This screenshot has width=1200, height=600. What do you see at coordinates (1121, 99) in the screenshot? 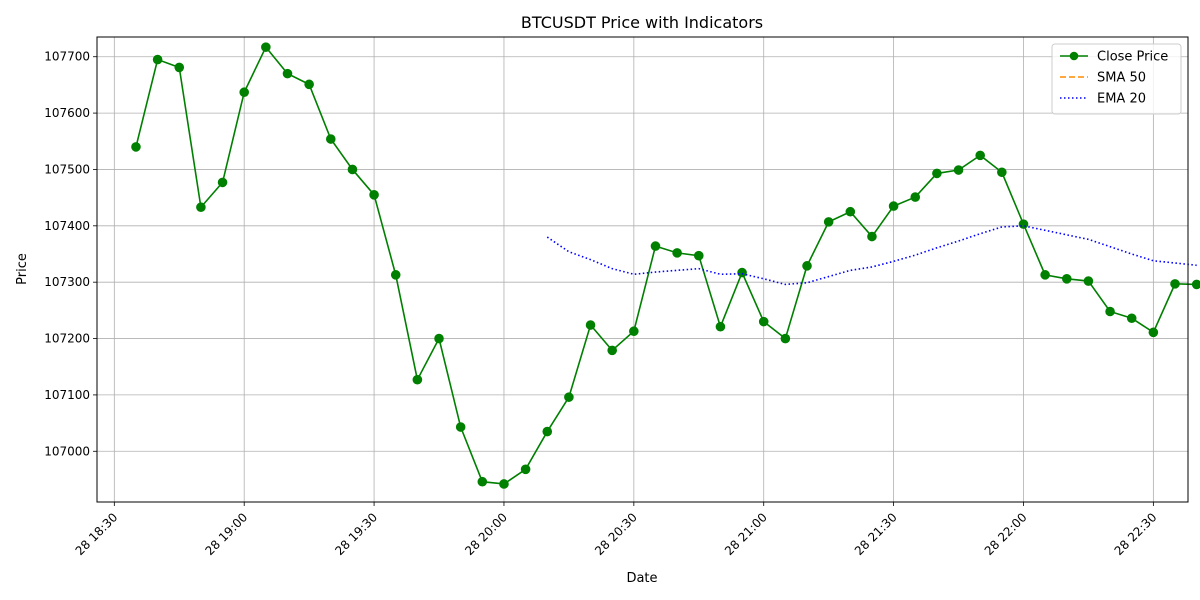
I see `legend-label: EMA 20` at bounding box center [1121, 99].